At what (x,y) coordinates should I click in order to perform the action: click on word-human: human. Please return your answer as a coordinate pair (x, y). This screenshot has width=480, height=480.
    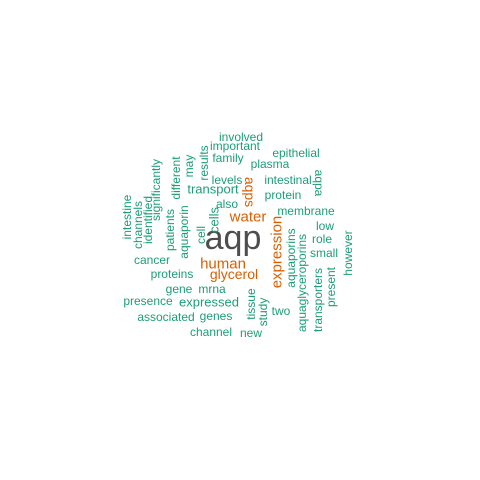
    Looking at the image, I should click on (223, 264).